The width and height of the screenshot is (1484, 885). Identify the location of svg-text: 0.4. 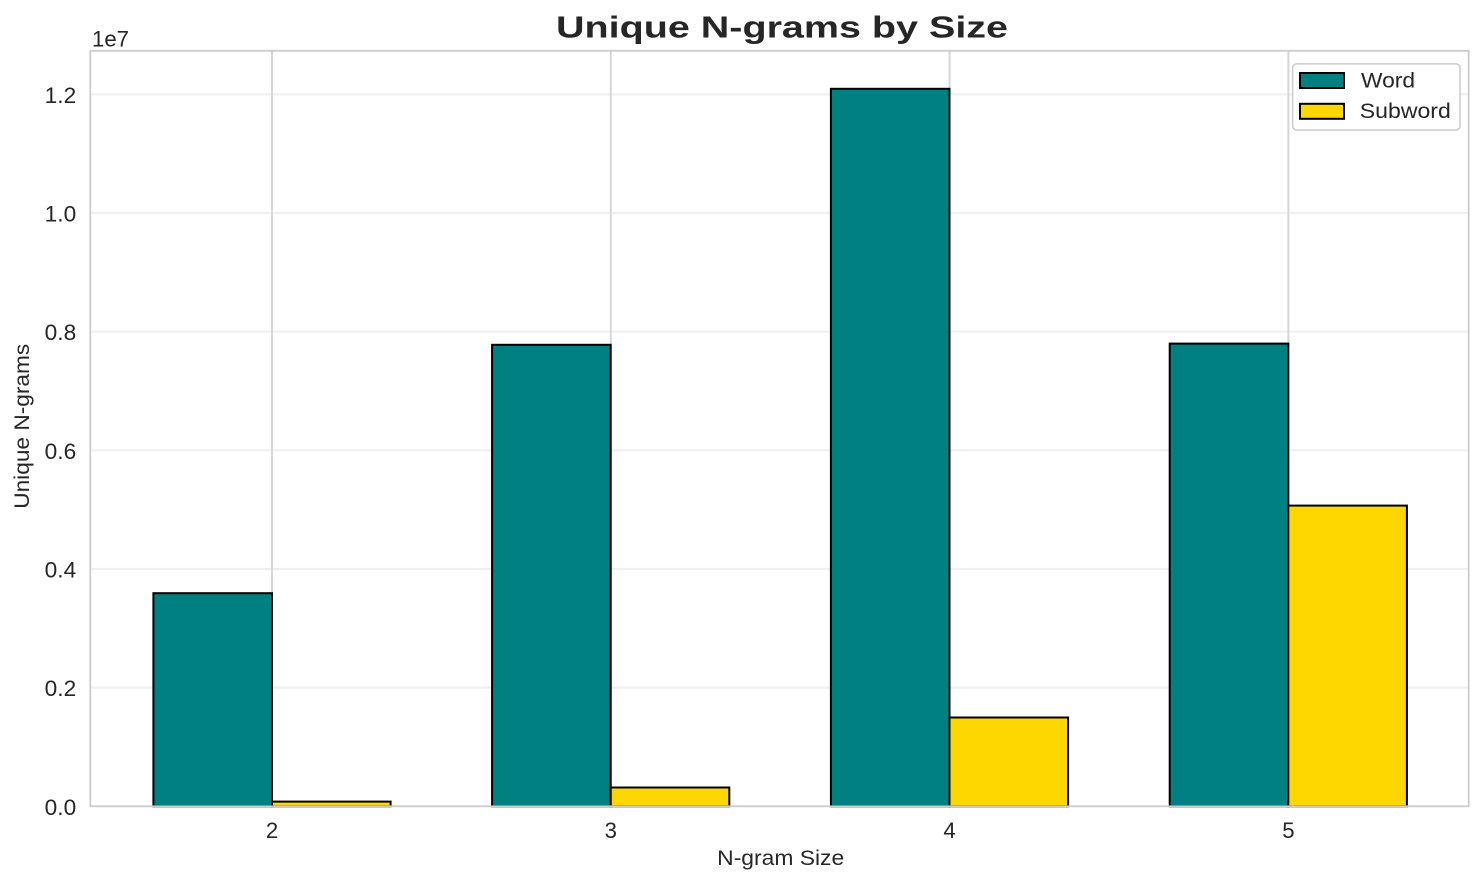
(61, 570).